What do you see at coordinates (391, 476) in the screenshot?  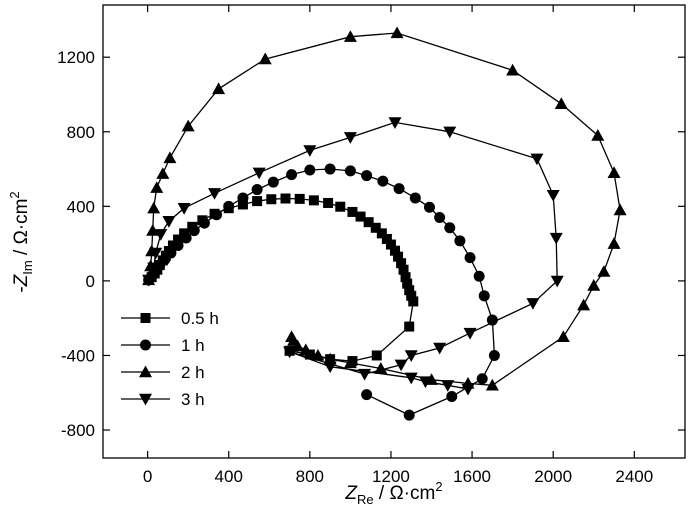 I see `x-tick-label: 1200` at bounding box center [391, 476].